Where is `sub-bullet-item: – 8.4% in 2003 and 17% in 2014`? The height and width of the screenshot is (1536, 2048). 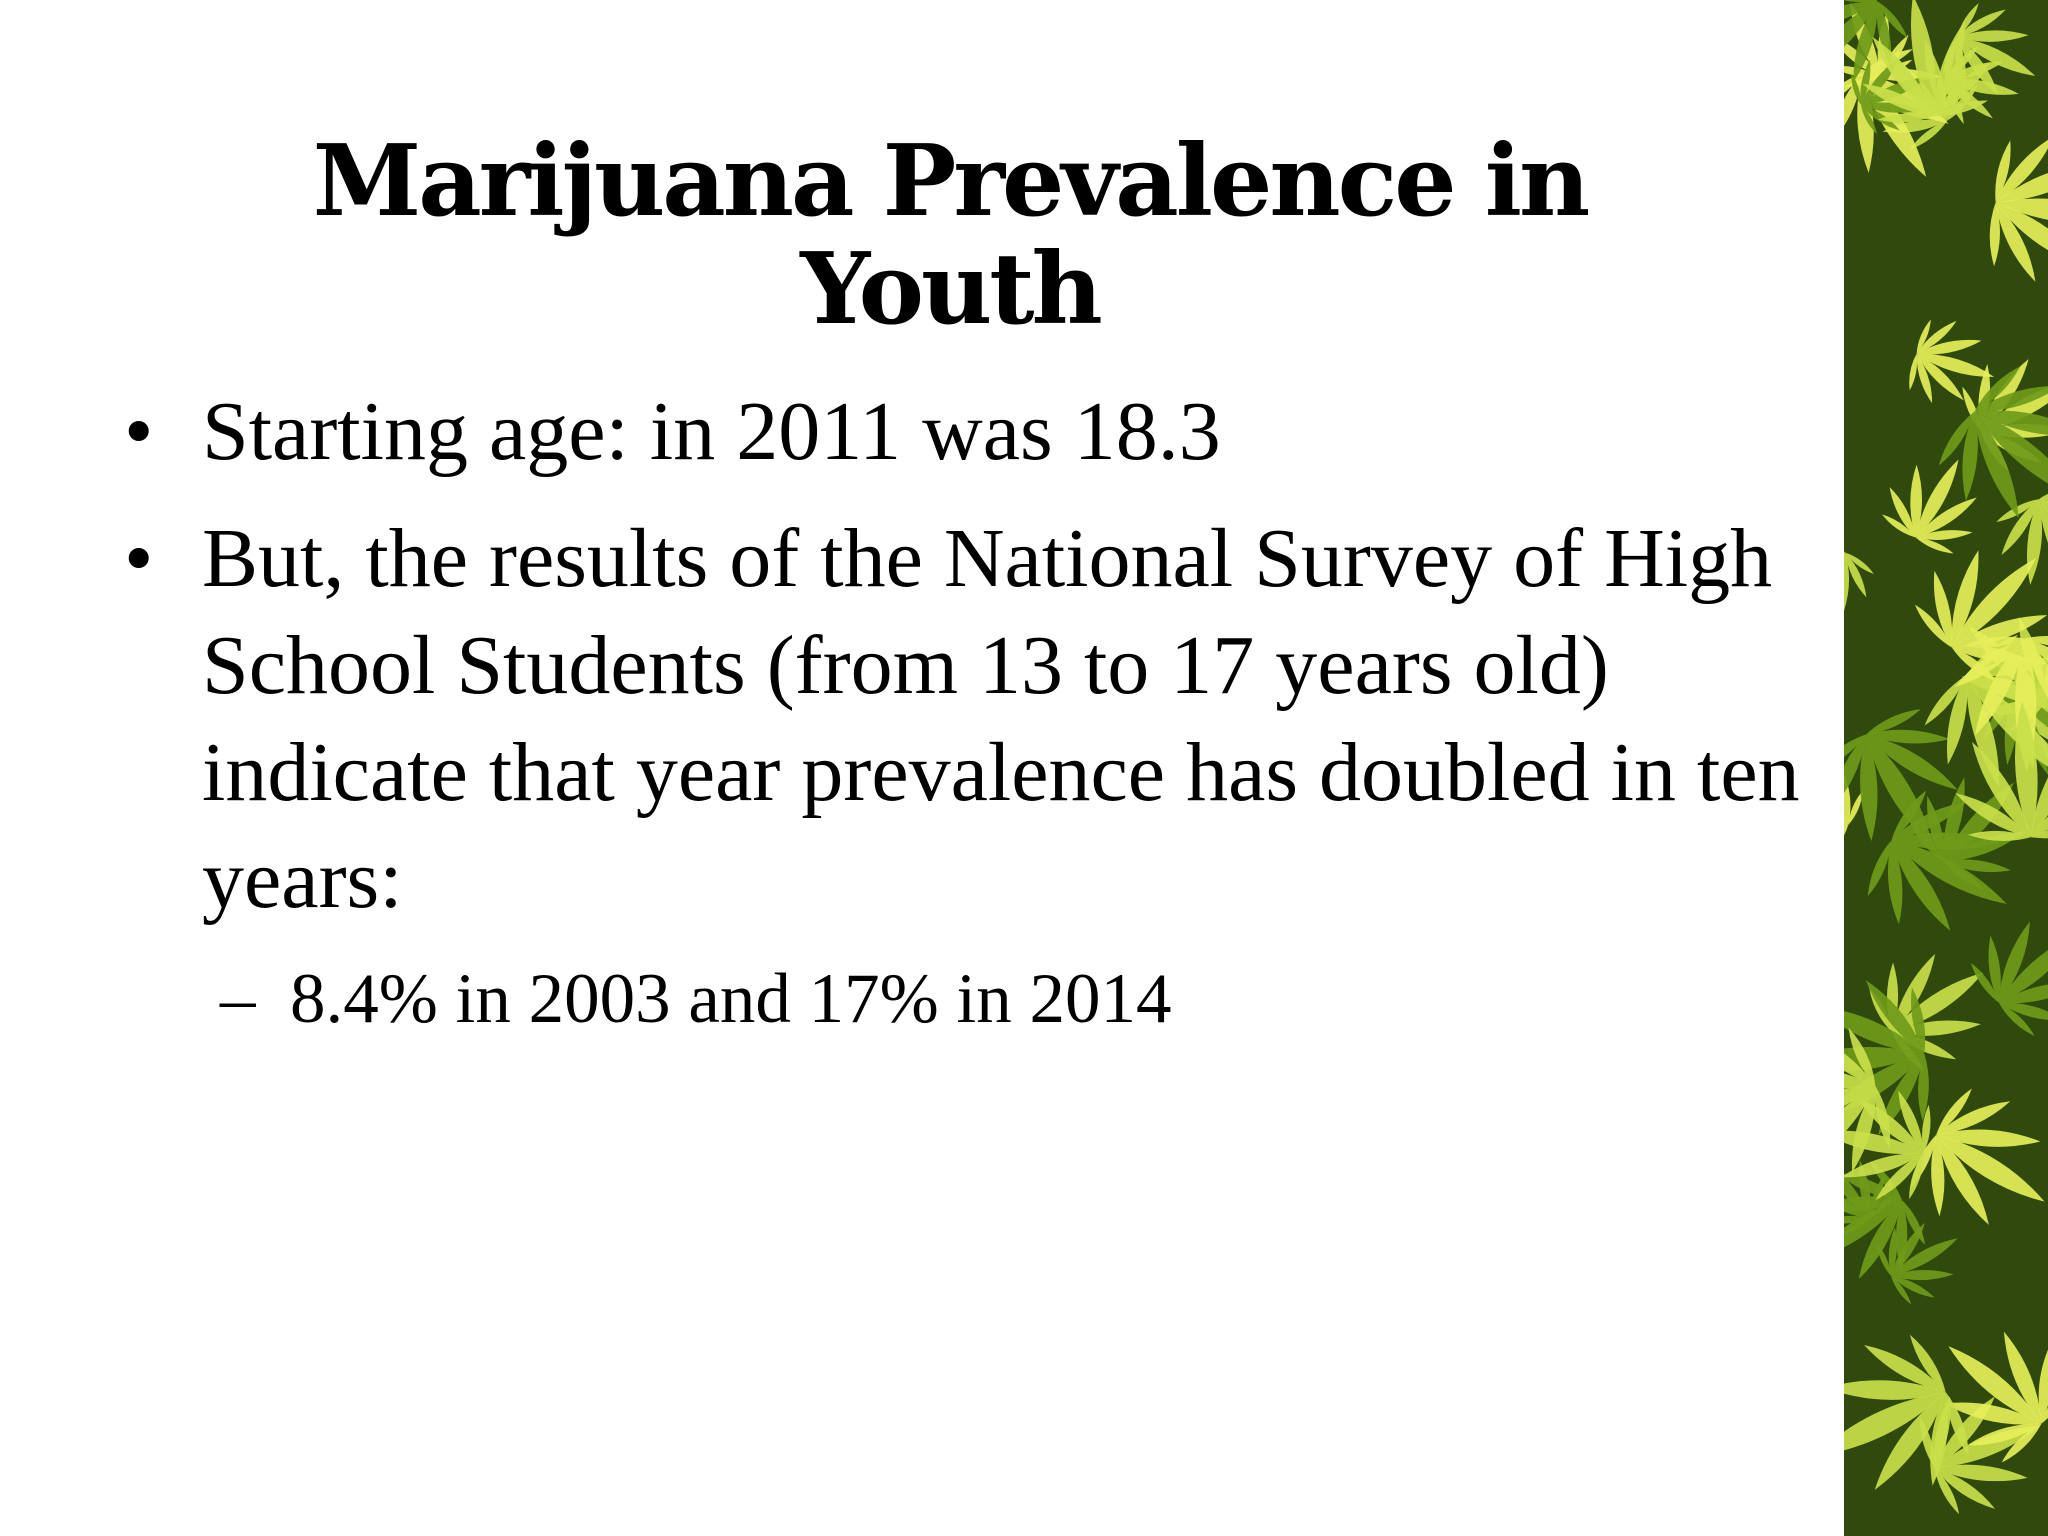 sub-bullet-item: – 8.4% in 2003 and 17% in 2014 is located at coordinates (970, 999).